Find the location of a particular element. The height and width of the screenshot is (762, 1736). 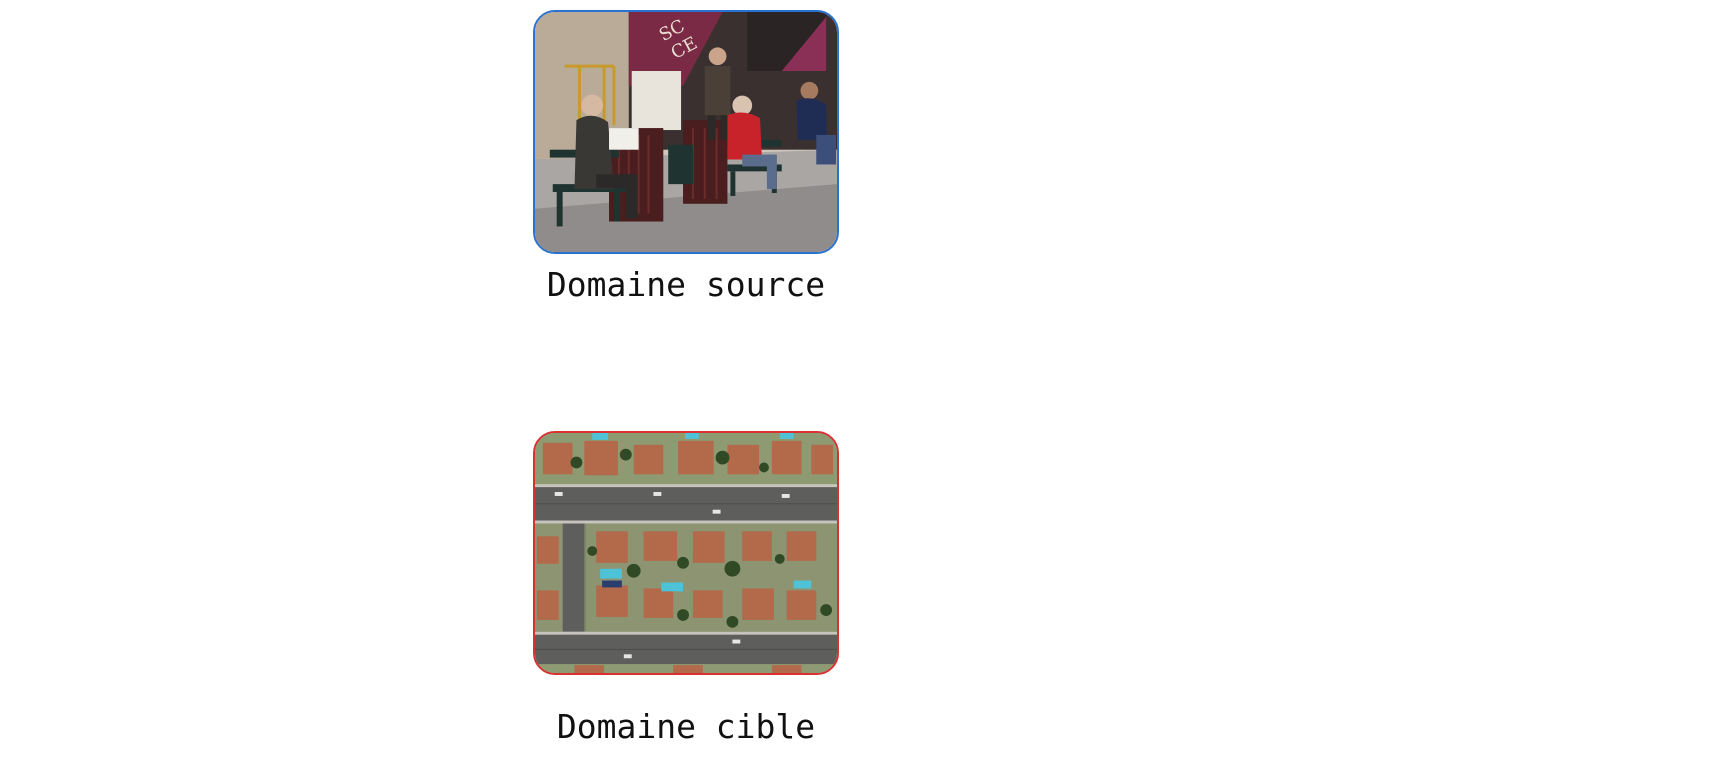

target-domain-image is located at coordinates (686, 553).